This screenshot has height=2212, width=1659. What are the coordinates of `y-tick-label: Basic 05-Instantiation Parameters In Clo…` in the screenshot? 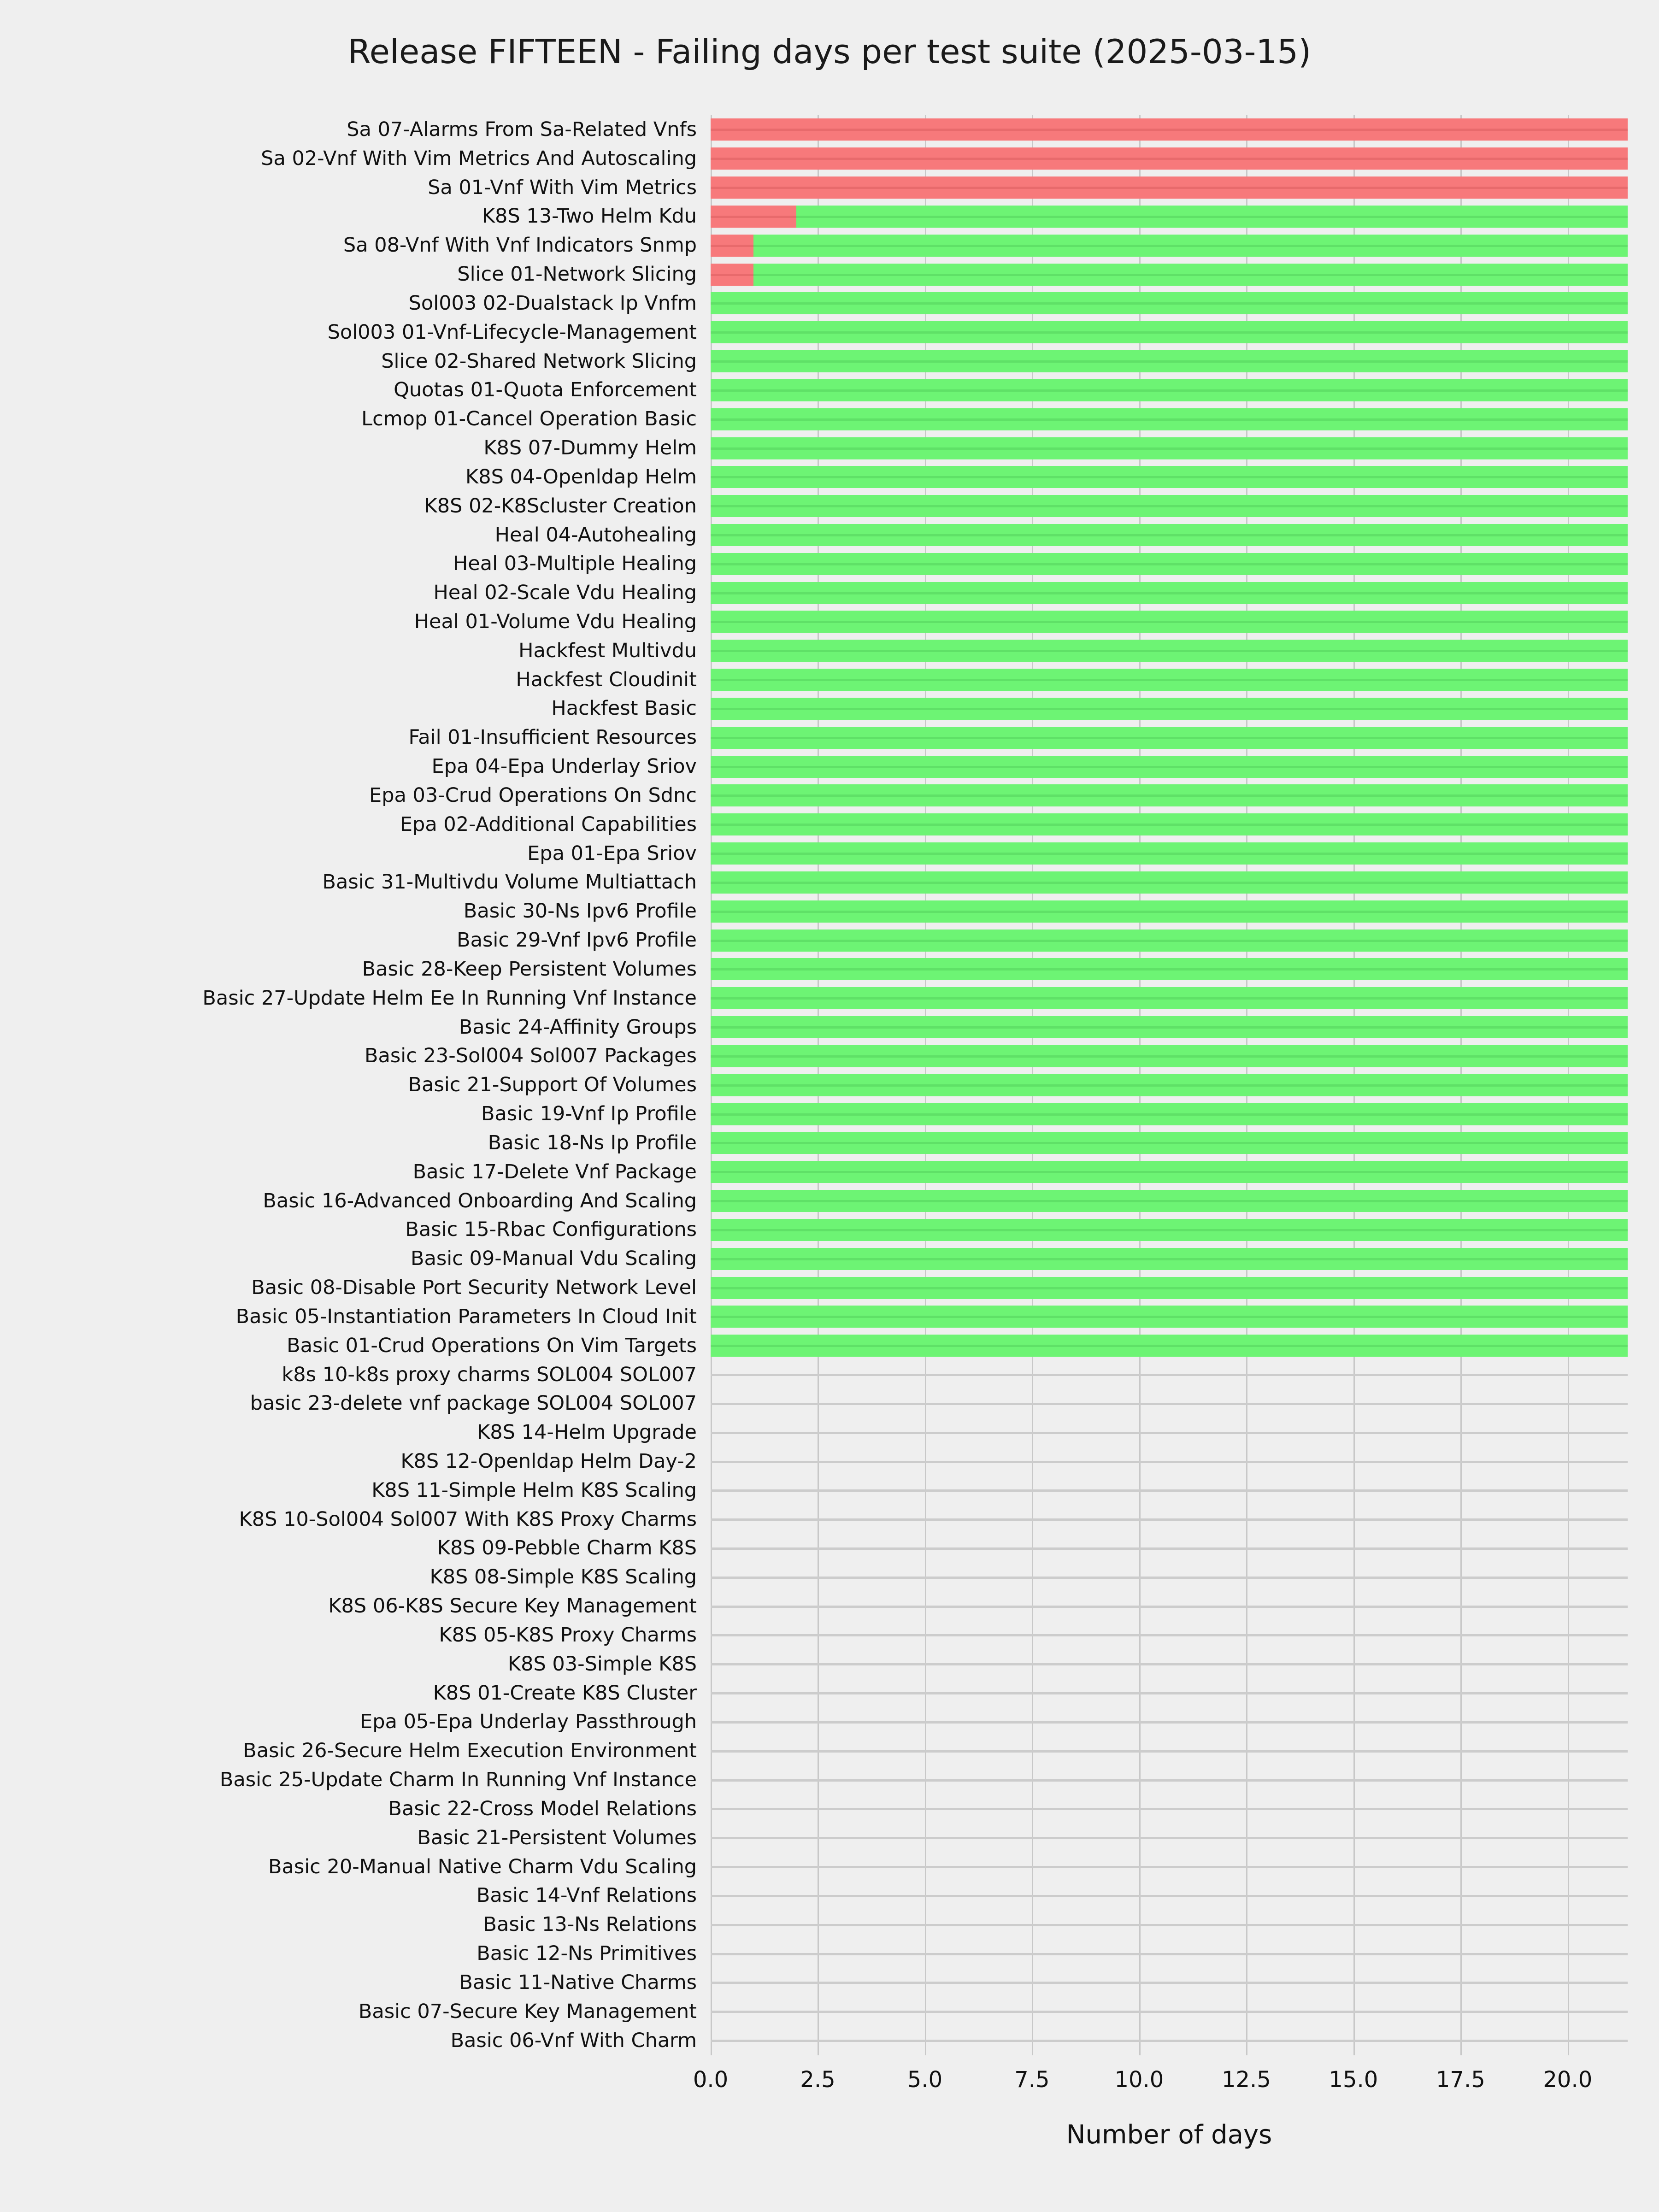 It's located at (466, 1316).